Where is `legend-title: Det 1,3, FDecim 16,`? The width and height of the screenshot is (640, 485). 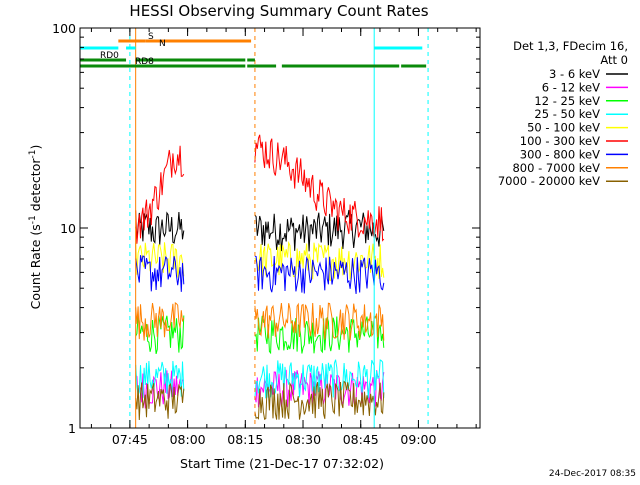 legend-title: Det 1,3, FDecim 16, is located at coordinates (570, 46).